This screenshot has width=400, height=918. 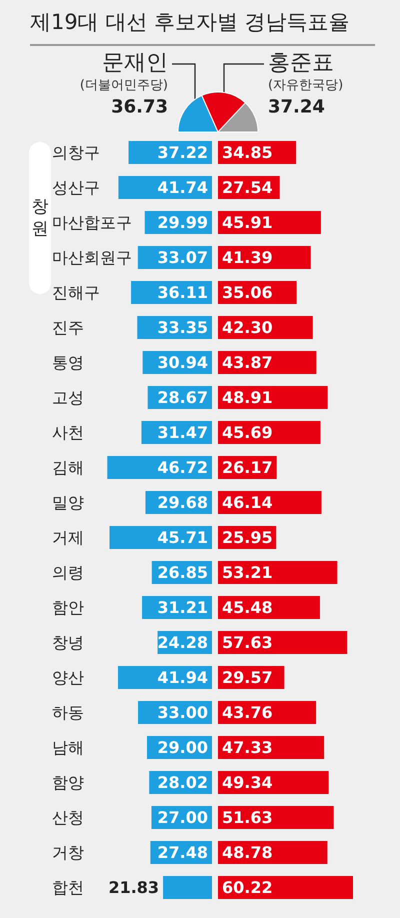 I want to click on data-label: 43.76, so click(x=247, y=712).